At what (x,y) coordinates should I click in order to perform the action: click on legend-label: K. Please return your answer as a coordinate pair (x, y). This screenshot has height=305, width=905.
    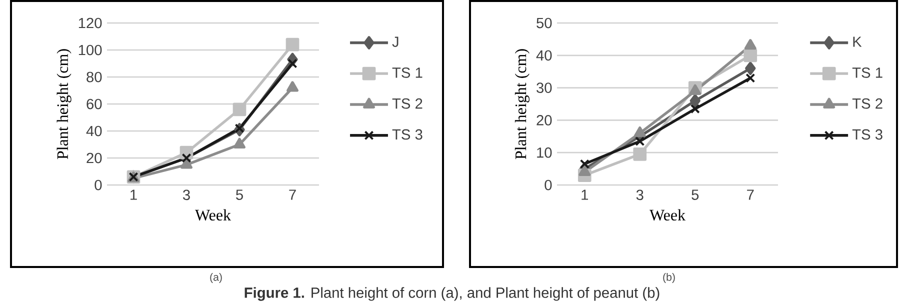
    Looking at the image, I should click on (857, 41).